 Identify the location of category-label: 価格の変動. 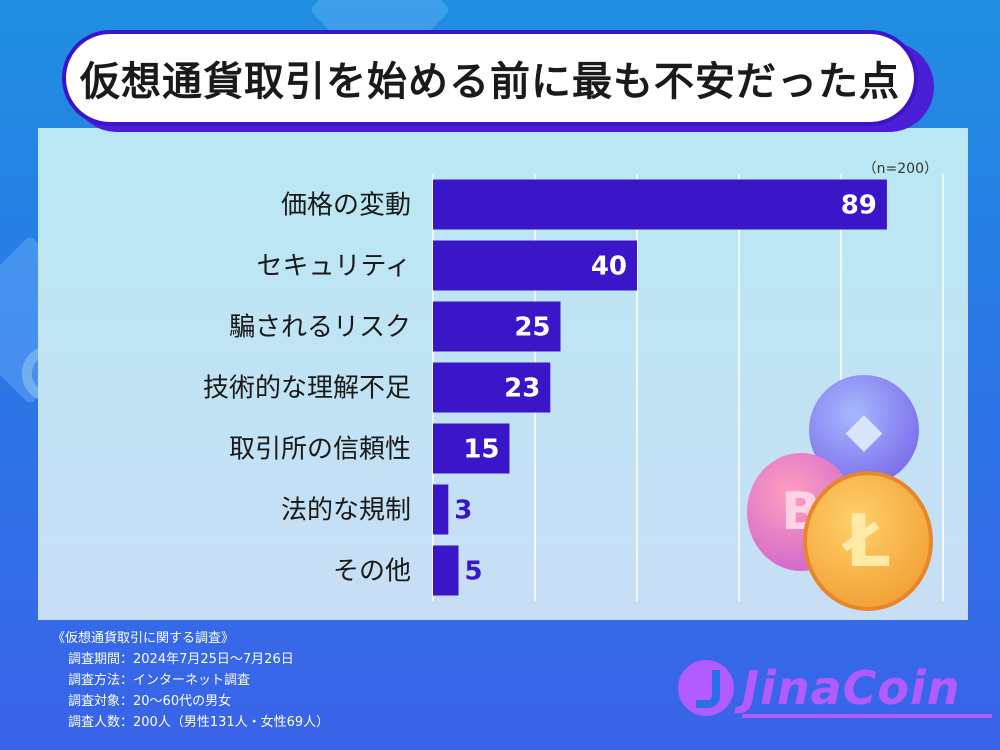
(346, 206).